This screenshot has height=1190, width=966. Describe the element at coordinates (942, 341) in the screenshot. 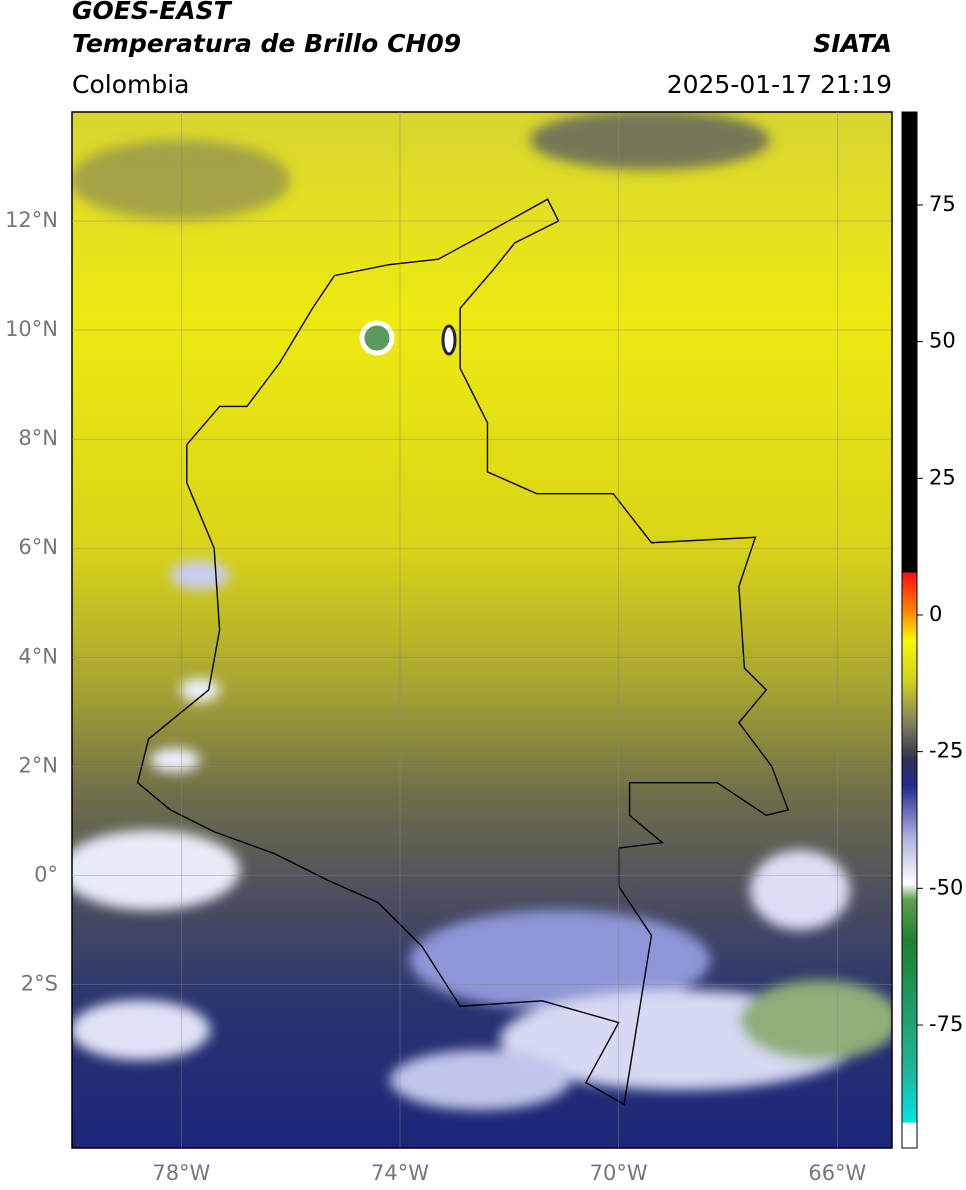

I see `colorbar-tick-label: 50` at that location.